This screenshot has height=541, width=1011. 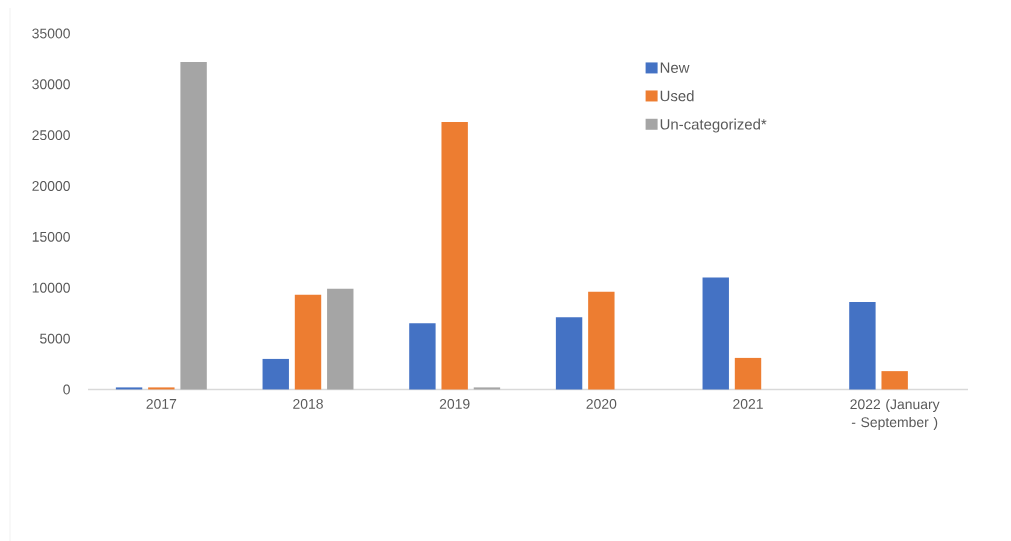 What do you see at coordinates (51, 33) in the screenshot?
I see `y-tick-label: 35000` at bounding box center [51, 33].